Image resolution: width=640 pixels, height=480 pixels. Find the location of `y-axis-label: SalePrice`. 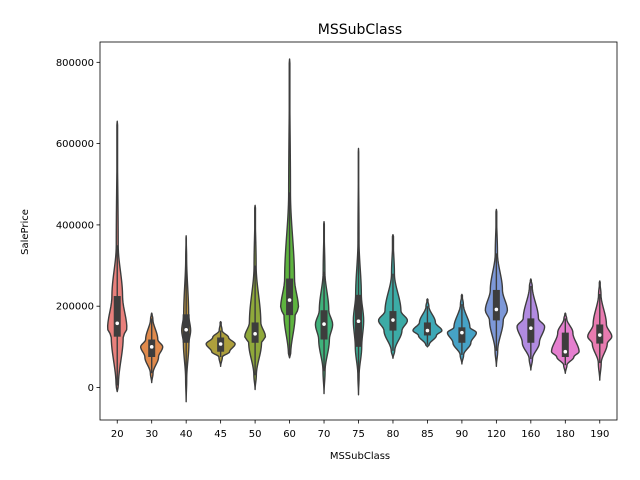

y-axis-label: SalePrice is located at coordinates (25, 232).